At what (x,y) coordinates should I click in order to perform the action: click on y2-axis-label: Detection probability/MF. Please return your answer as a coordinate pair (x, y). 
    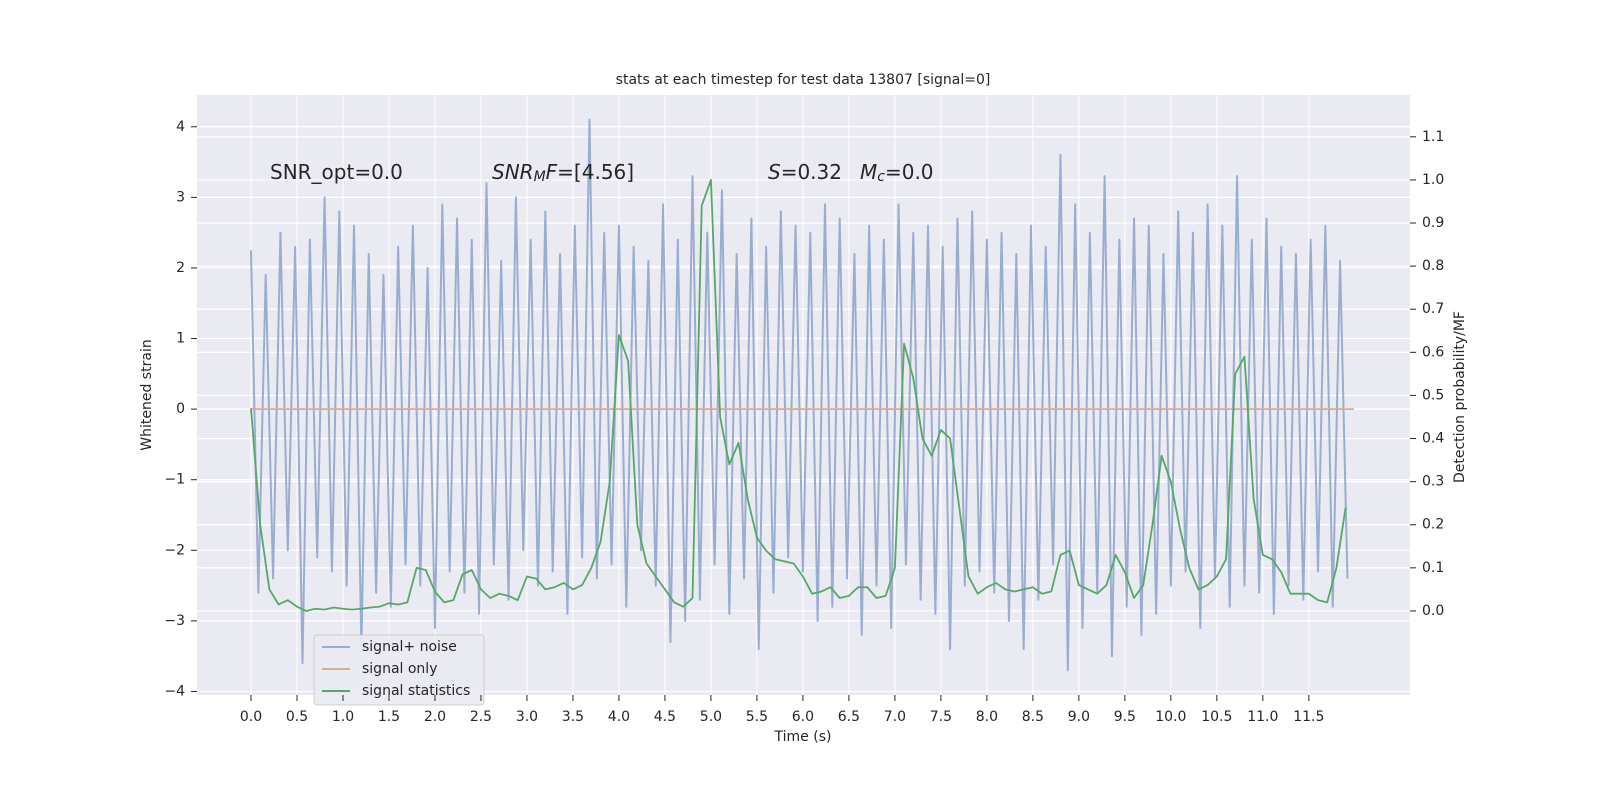
    Looking at the image, I should click on (1460, 397).